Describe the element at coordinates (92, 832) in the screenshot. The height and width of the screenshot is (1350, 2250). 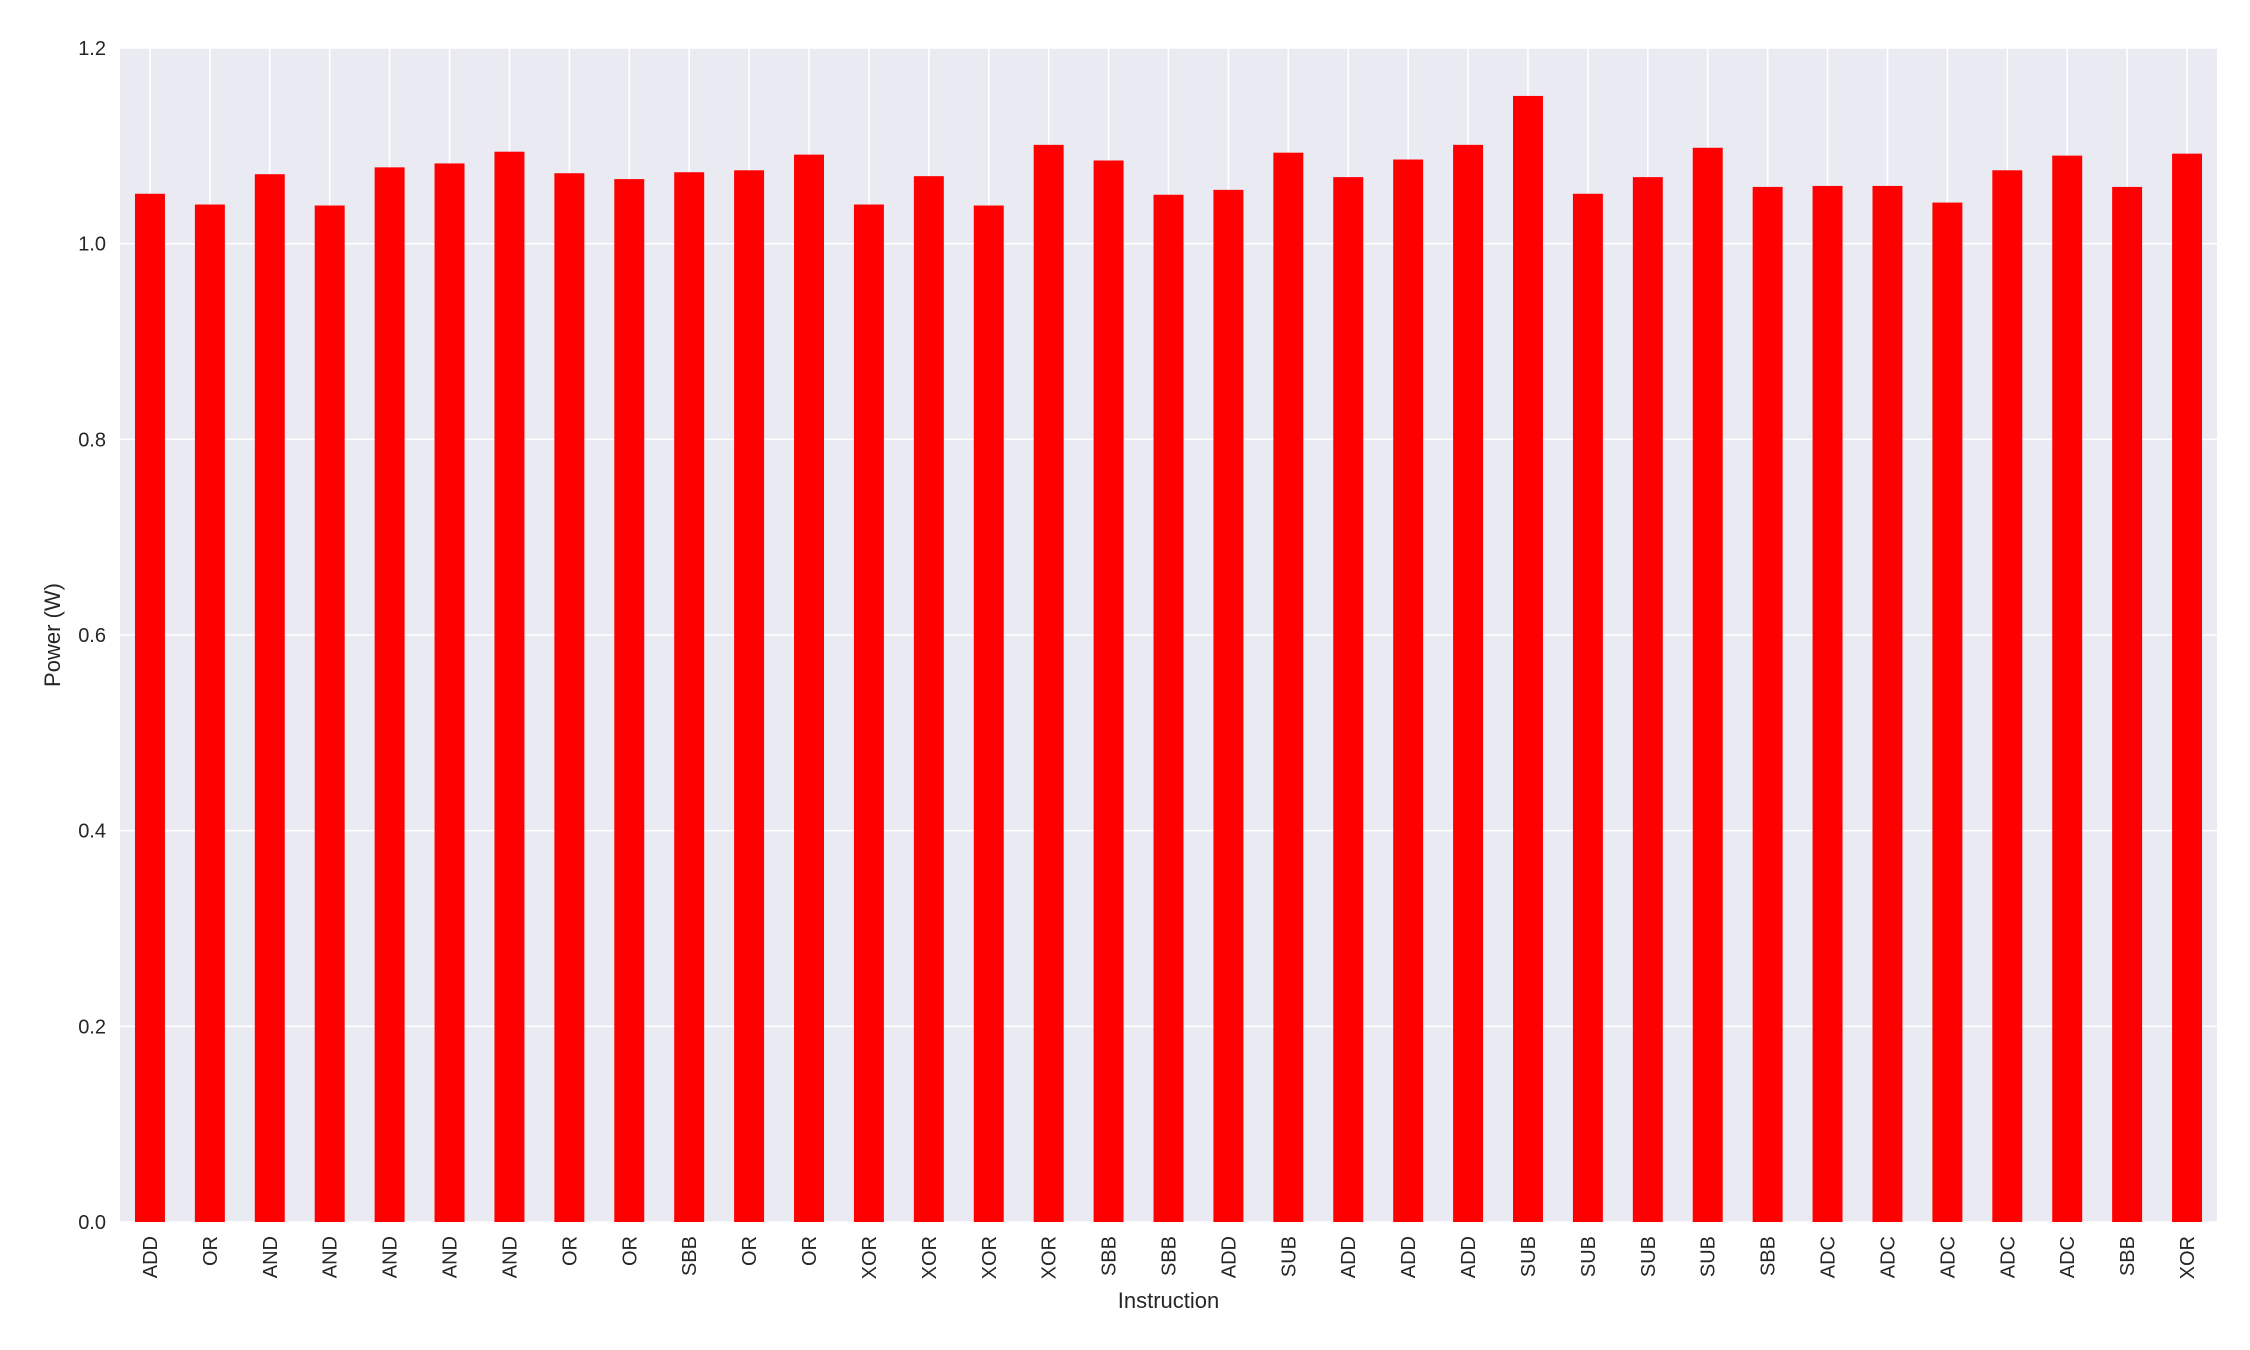
I see `y-tick-label: 0.4` at that location.